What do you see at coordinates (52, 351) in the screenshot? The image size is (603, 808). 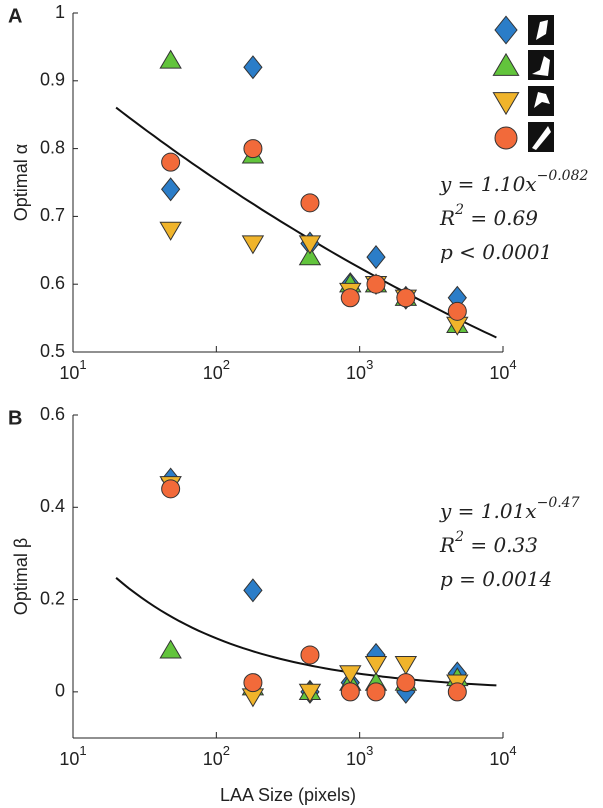 I see `y-tick-label: 0.5` at bounding box center [52, 351].